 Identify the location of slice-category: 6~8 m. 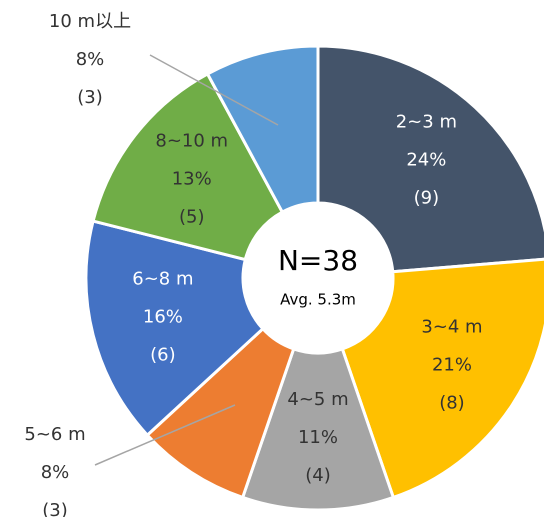
(162, 278).